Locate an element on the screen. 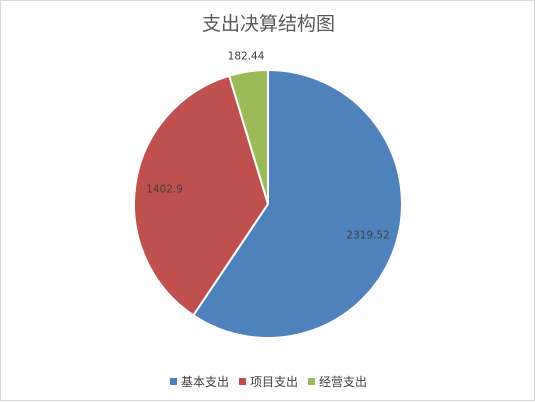  data-label-project: 1402.9 is located at coordinates (164, 190).